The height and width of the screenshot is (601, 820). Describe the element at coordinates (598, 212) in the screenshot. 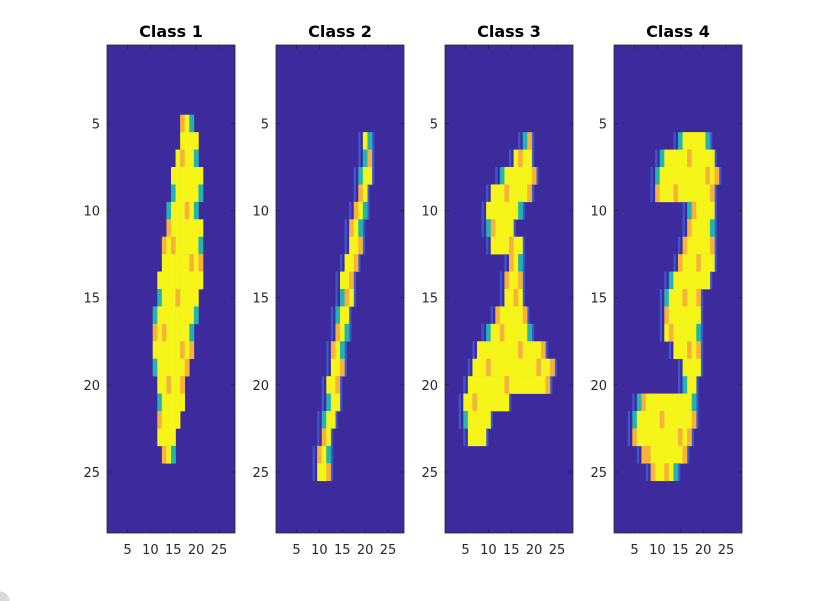

I see `y-tick-label: 10` at that location.